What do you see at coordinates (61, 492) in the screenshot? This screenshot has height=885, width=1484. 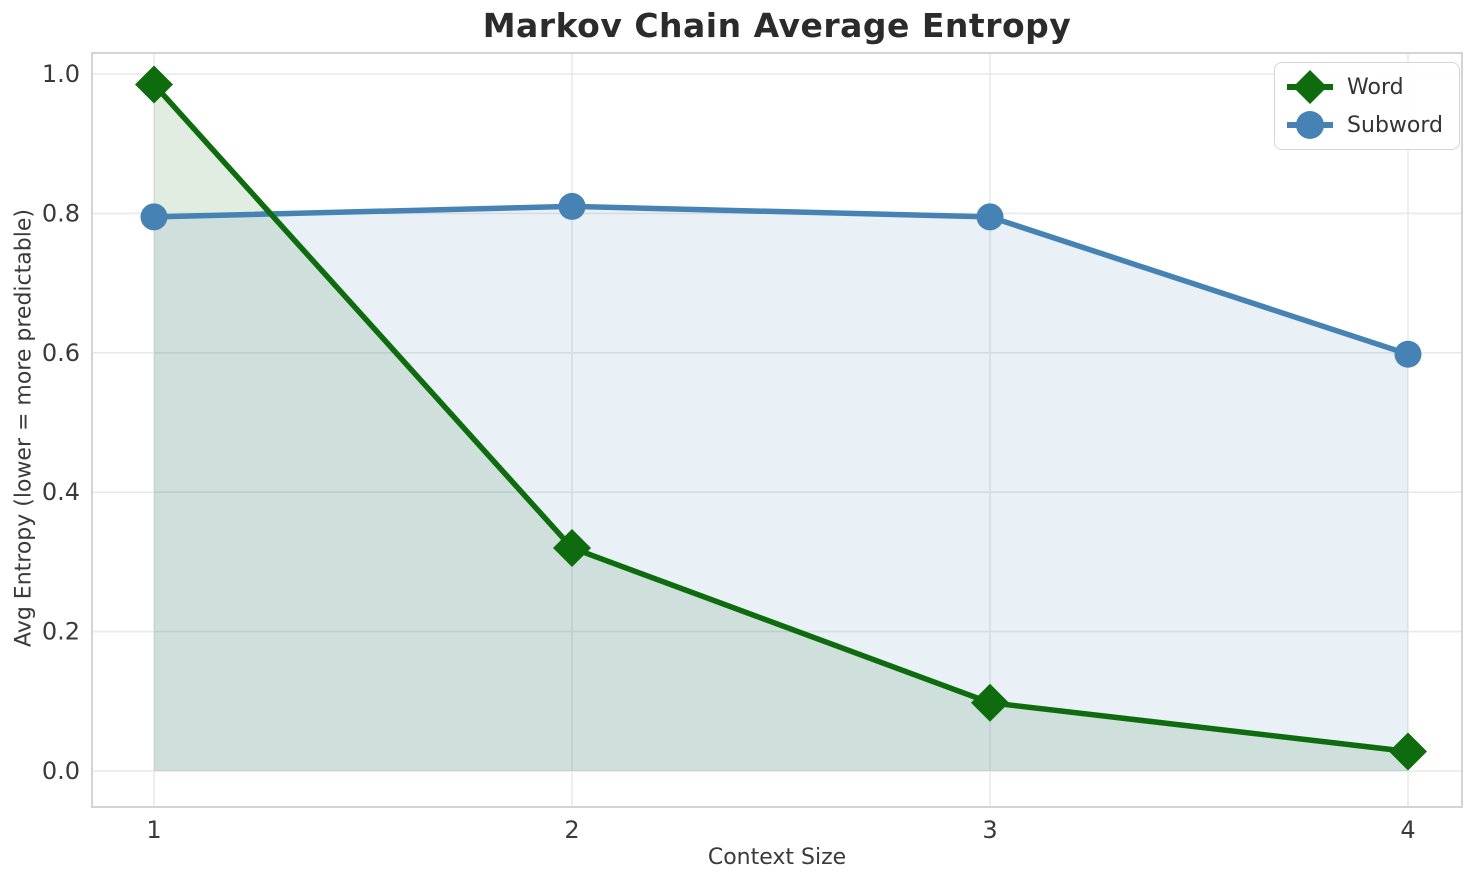 I see `y-tick-label: 0.4` at bounding box center [61, 492].